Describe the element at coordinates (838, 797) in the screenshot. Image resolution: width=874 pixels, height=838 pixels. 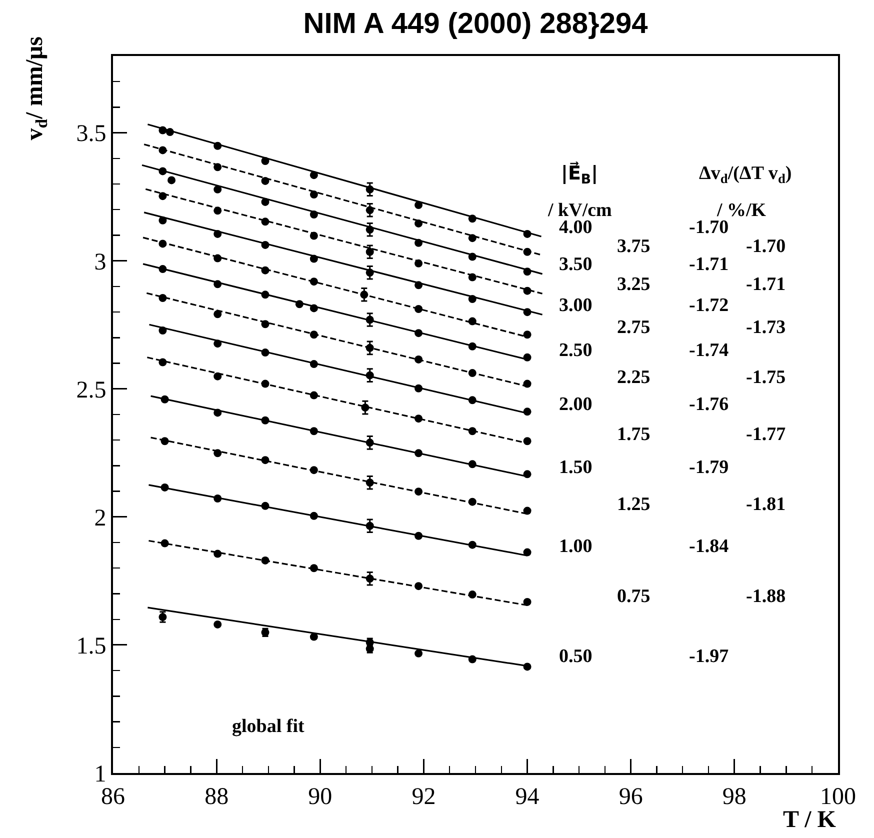
I see `x-tick-label: 100` at that location.